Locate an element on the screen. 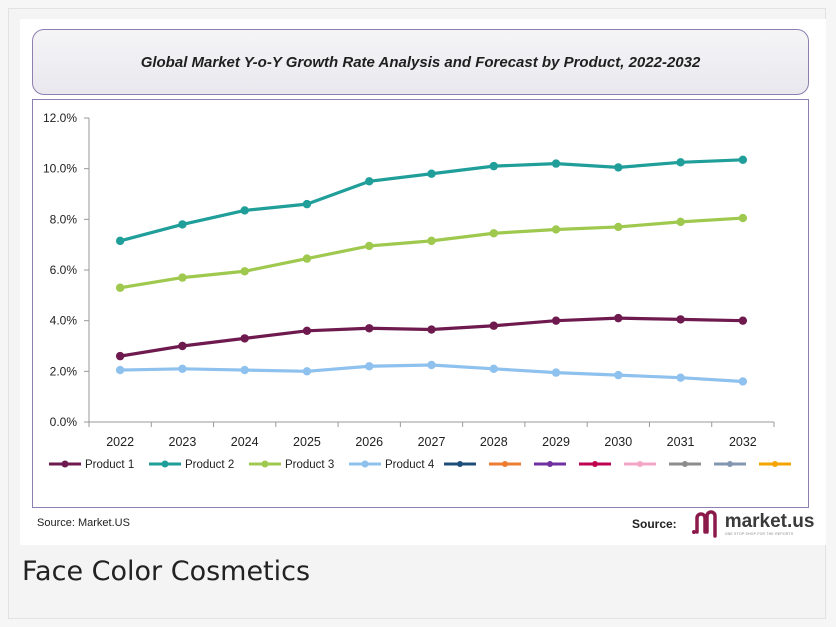  legend-label: Product 1 is located at coordinates (109, 465).